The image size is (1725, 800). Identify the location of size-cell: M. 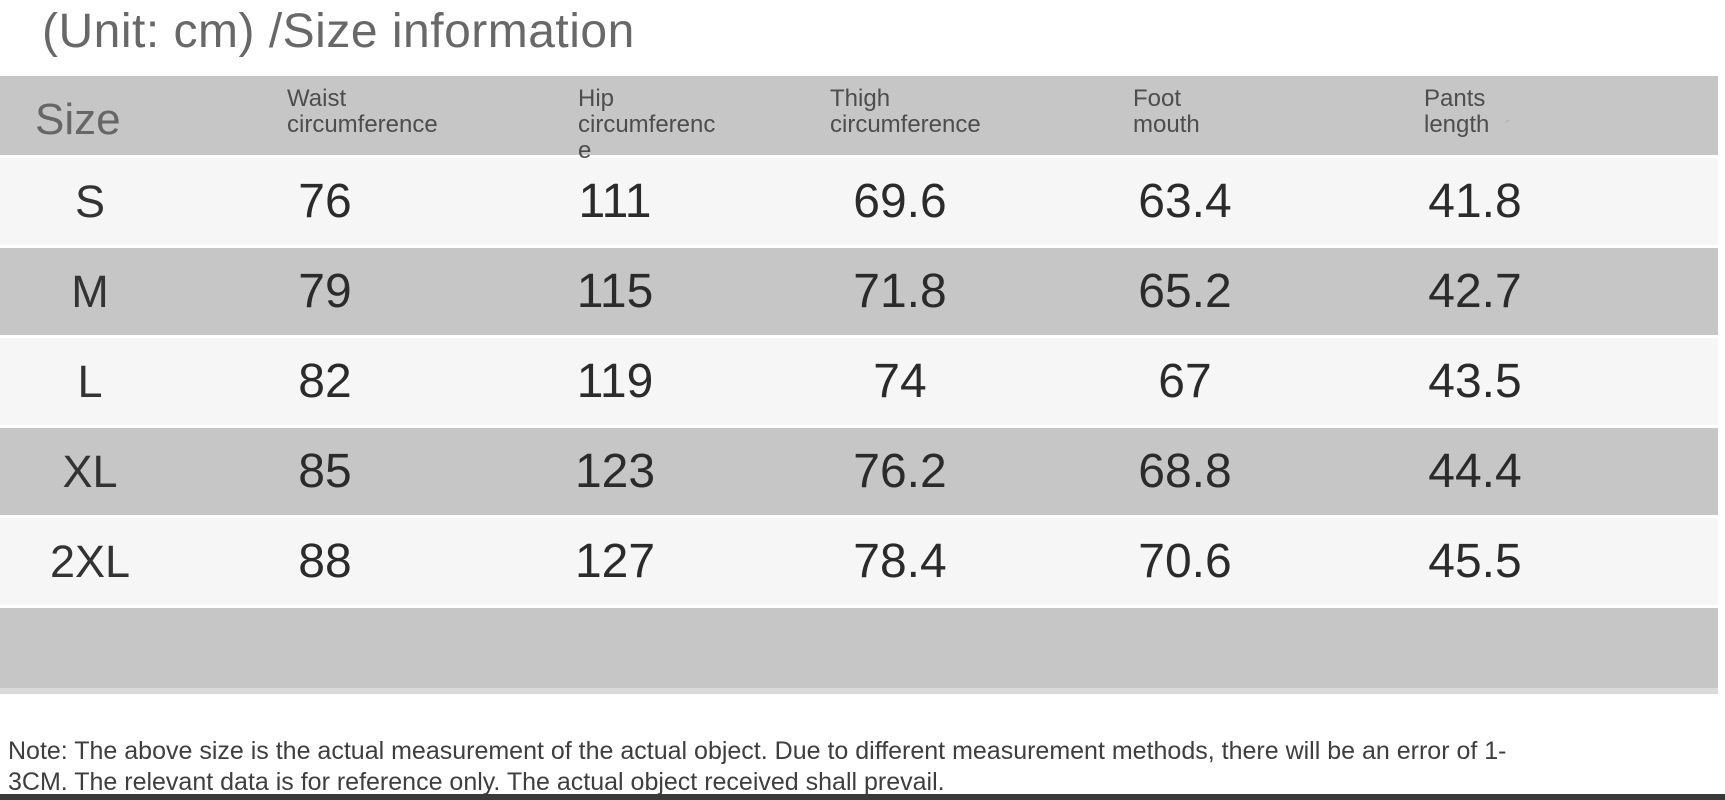
(90, 291).